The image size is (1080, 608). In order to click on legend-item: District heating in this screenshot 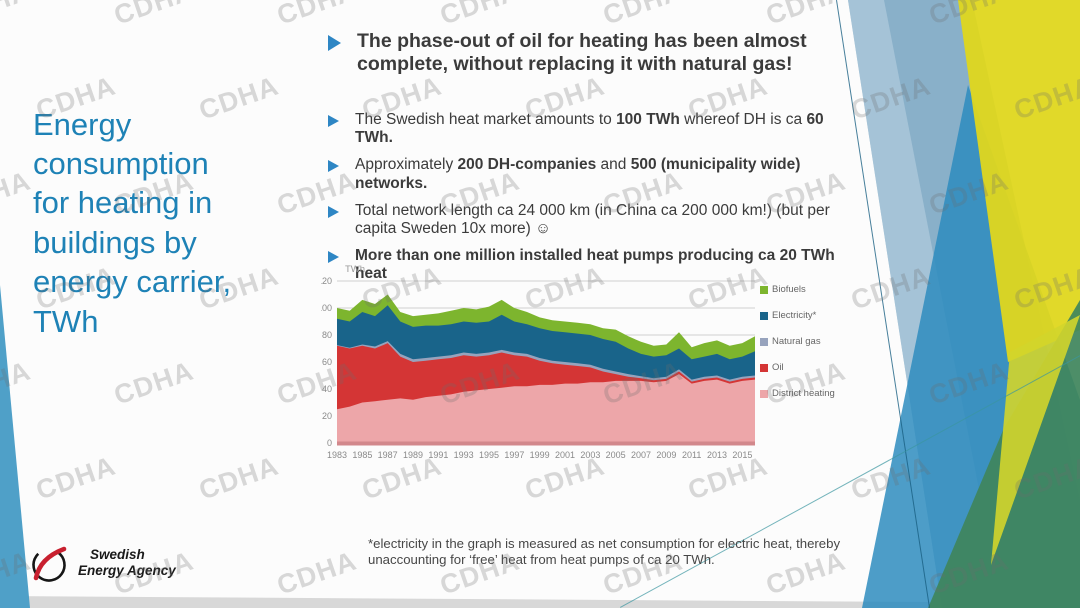, I will do `click(797, 393)`.